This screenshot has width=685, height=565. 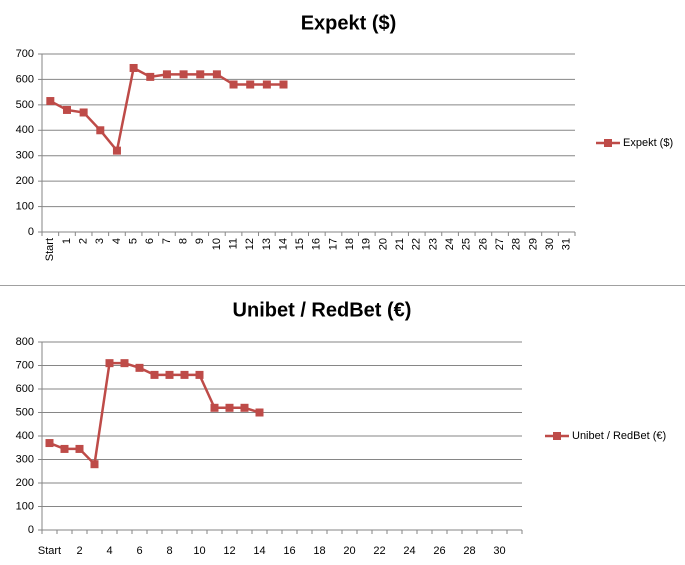 What do you see at coordinates (67, 241) in the screenshot?
I see `x-tick-label: 1` at bounding box center [67, 241].